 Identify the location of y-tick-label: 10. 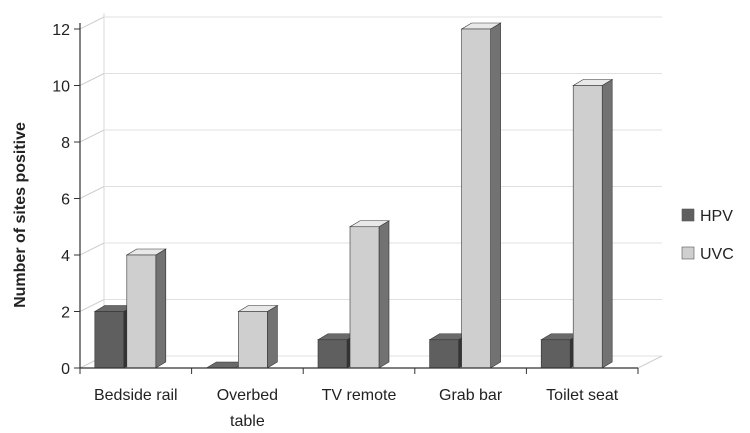
(61, 87).